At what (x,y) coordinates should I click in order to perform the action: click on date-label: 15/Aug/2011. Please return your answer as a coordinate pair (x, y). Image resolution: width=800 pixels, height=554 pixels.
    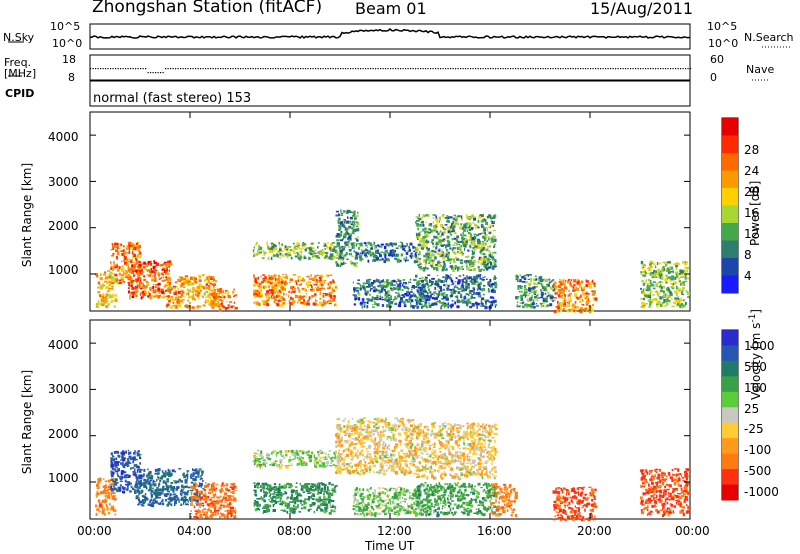
    Looking at the image, I should click on (642, 9).